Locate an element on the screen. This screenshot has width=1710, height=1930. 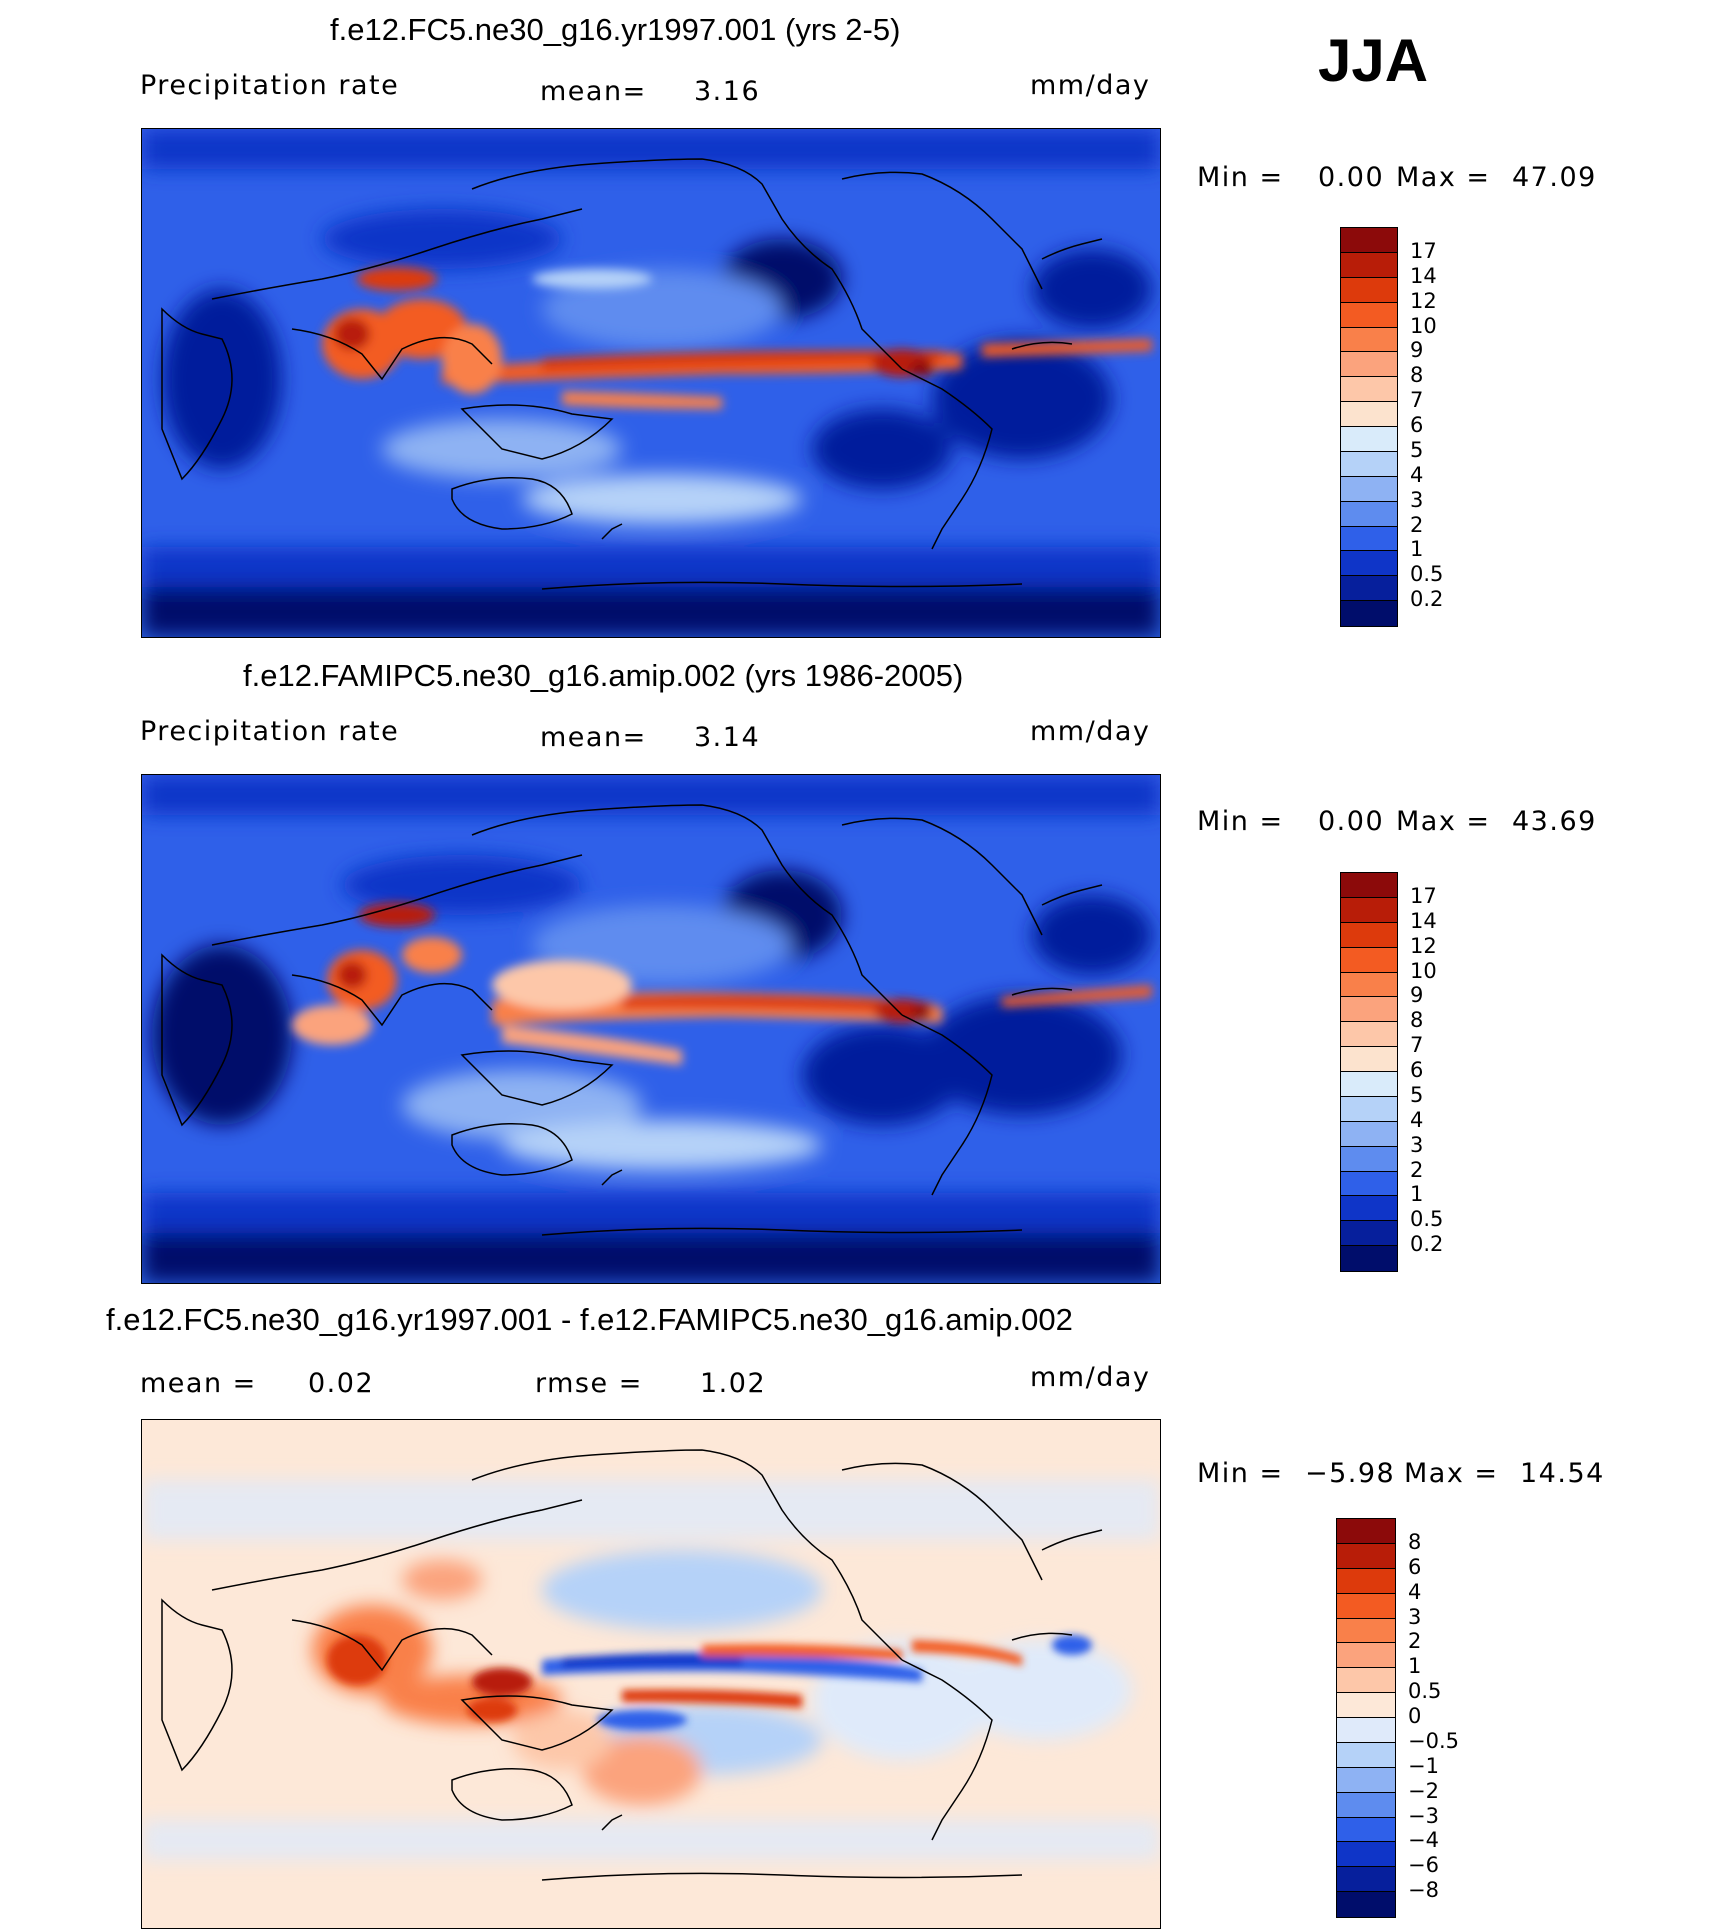
panel1-units: mm/day is located at coordinates (1090, 85).